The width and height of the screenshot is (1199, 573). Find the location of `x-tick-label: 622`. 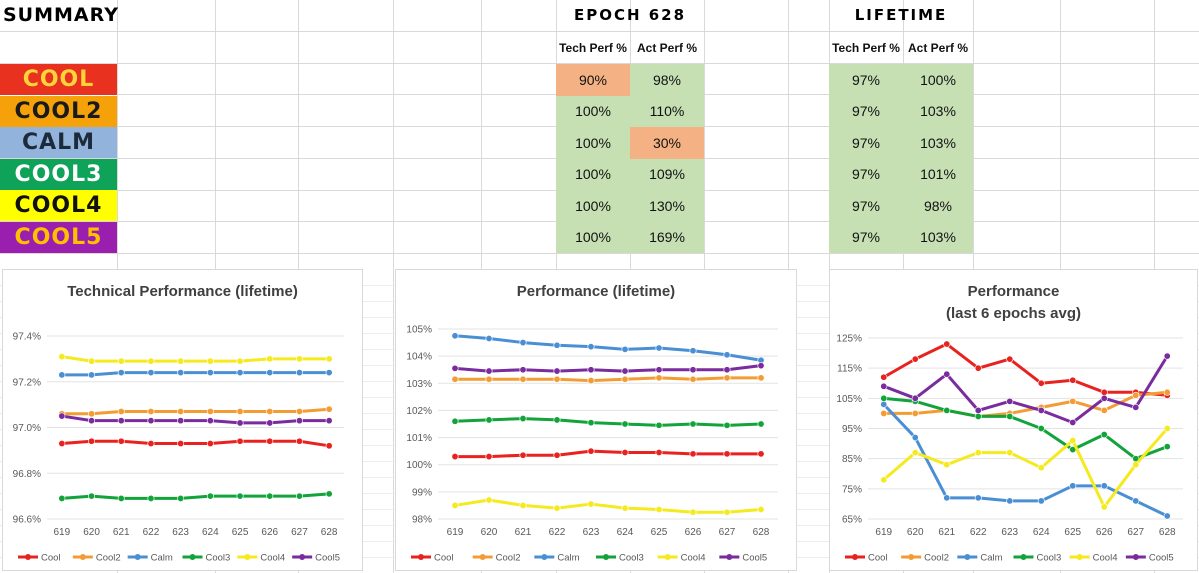

x-tick-label: 622 is located at coordinates (557, 532).